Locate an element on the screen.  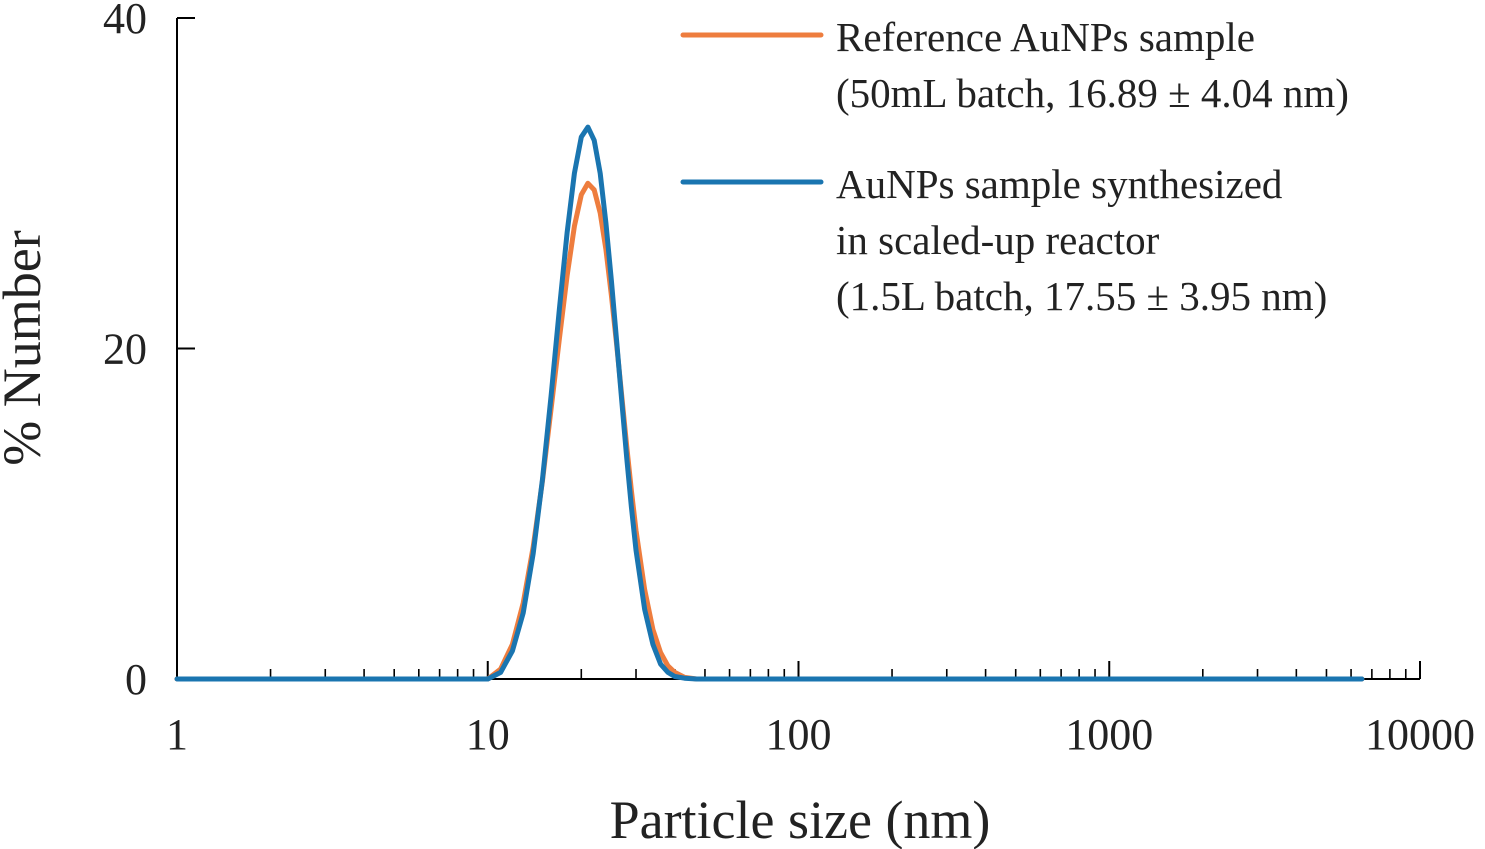
x-axis-title: Particle size (nm) is located at coordinates (800, 819).